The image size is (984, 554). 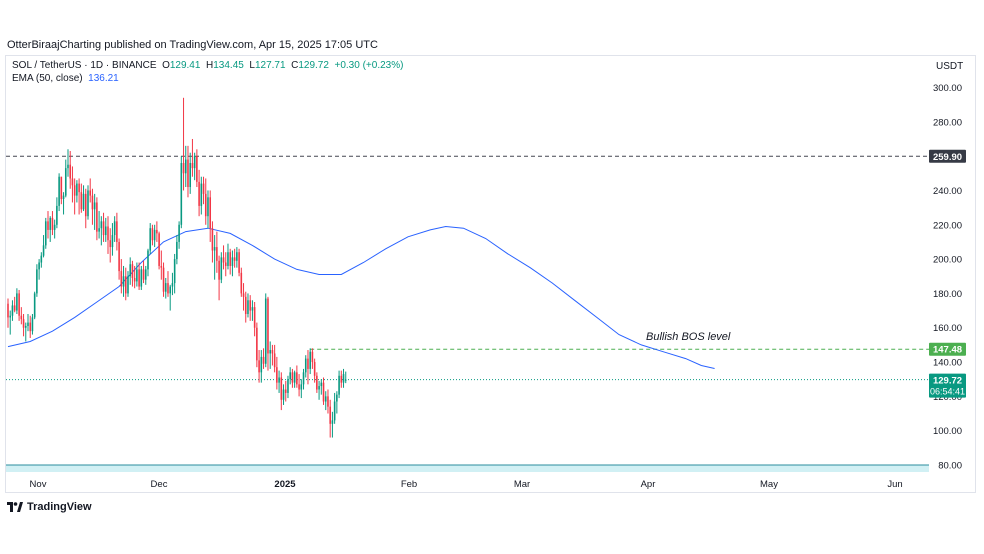 What do you see at coordinates (47, 78) in the screenshot?
I see `ema-label: EMA (50, close)` at bounding box center [47, 78].